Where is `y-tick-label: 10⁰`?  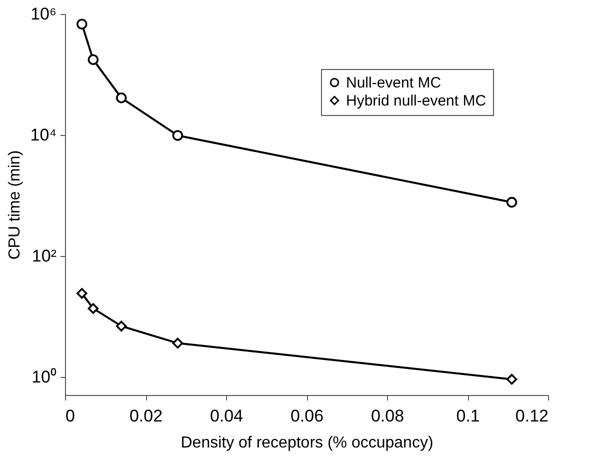 y-tick-label: 10⁰ is located at coordinates (44, 376).